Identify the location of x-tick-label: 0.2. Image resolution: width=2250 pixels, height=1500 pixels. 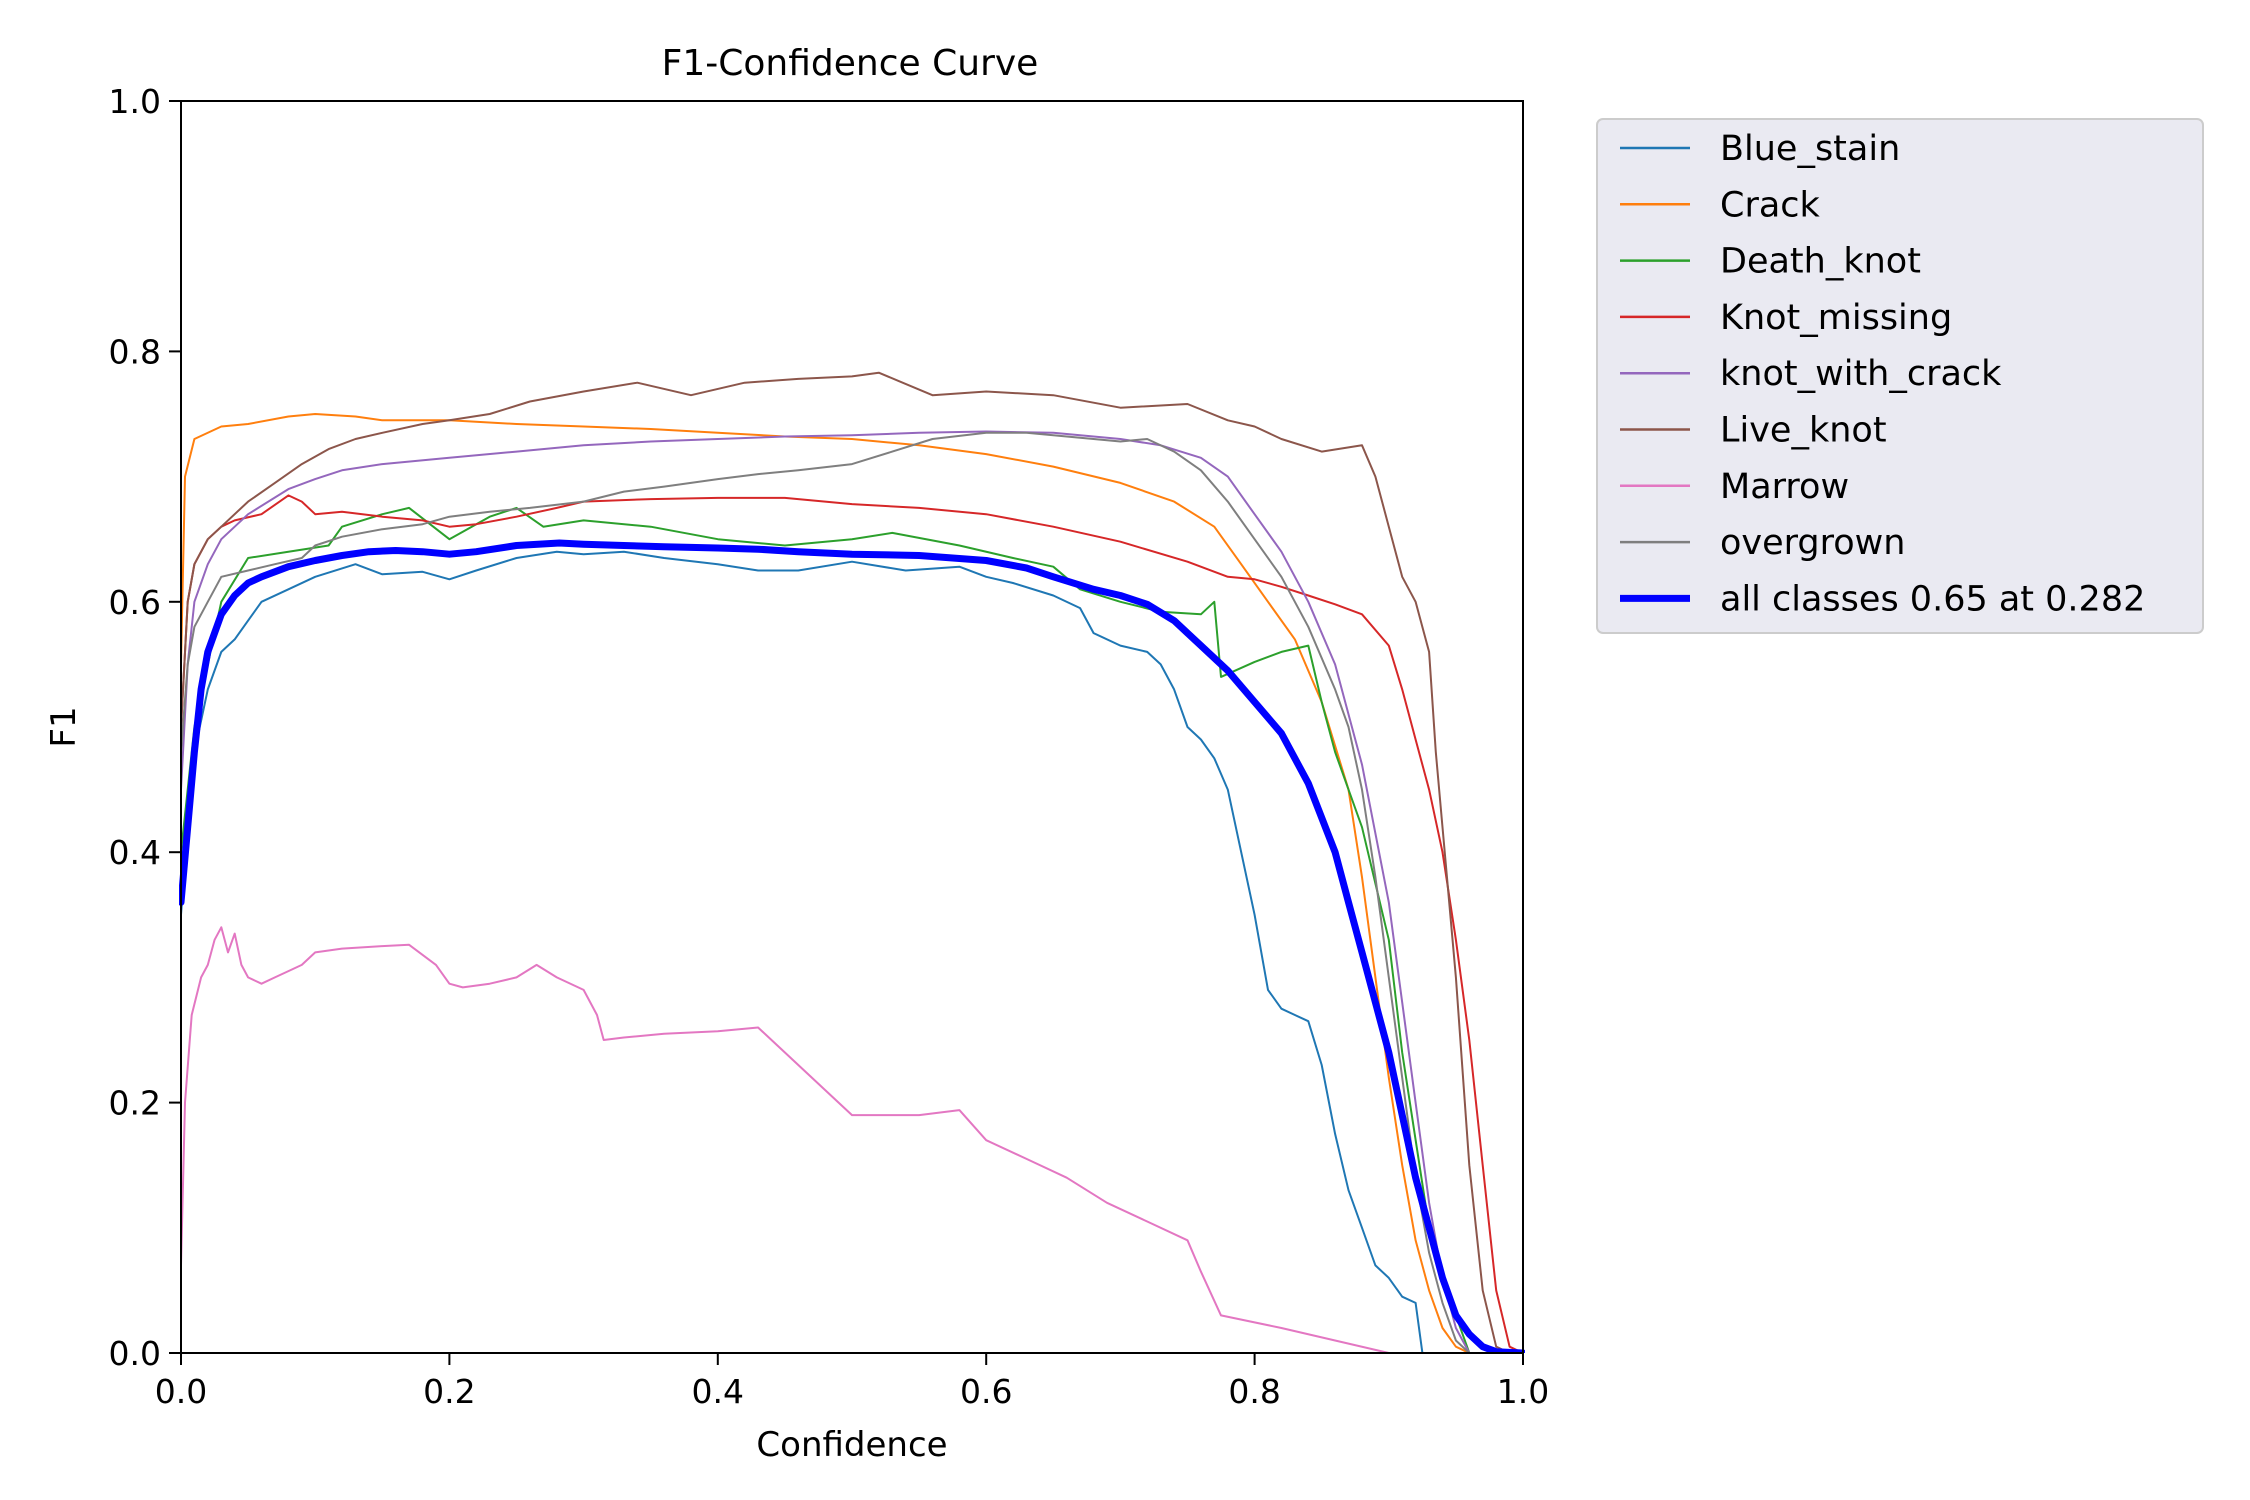
(449, 1391).